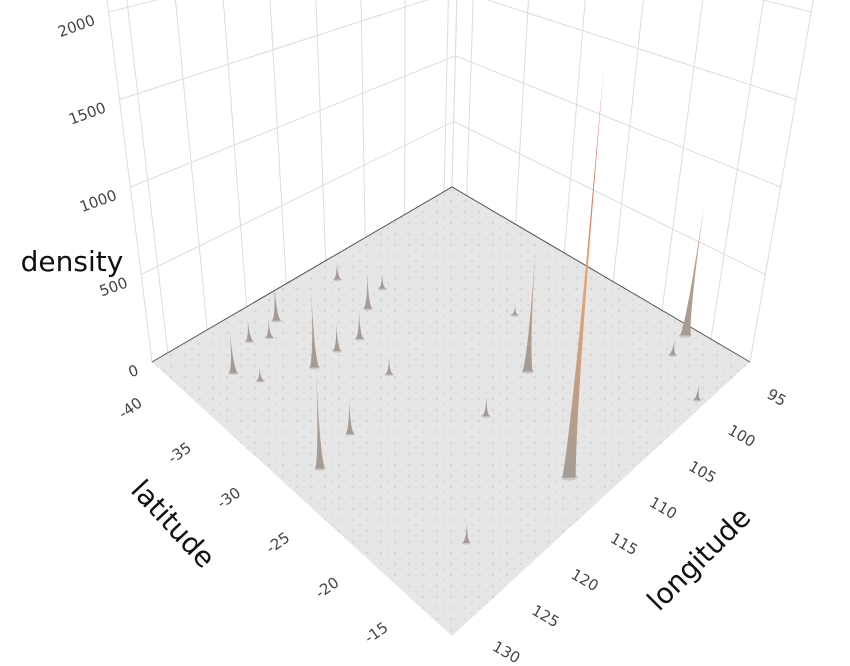 The width and height of the screenshot is (850, 666). I want to click on y-axis-title: latitude, so click(172, 523).